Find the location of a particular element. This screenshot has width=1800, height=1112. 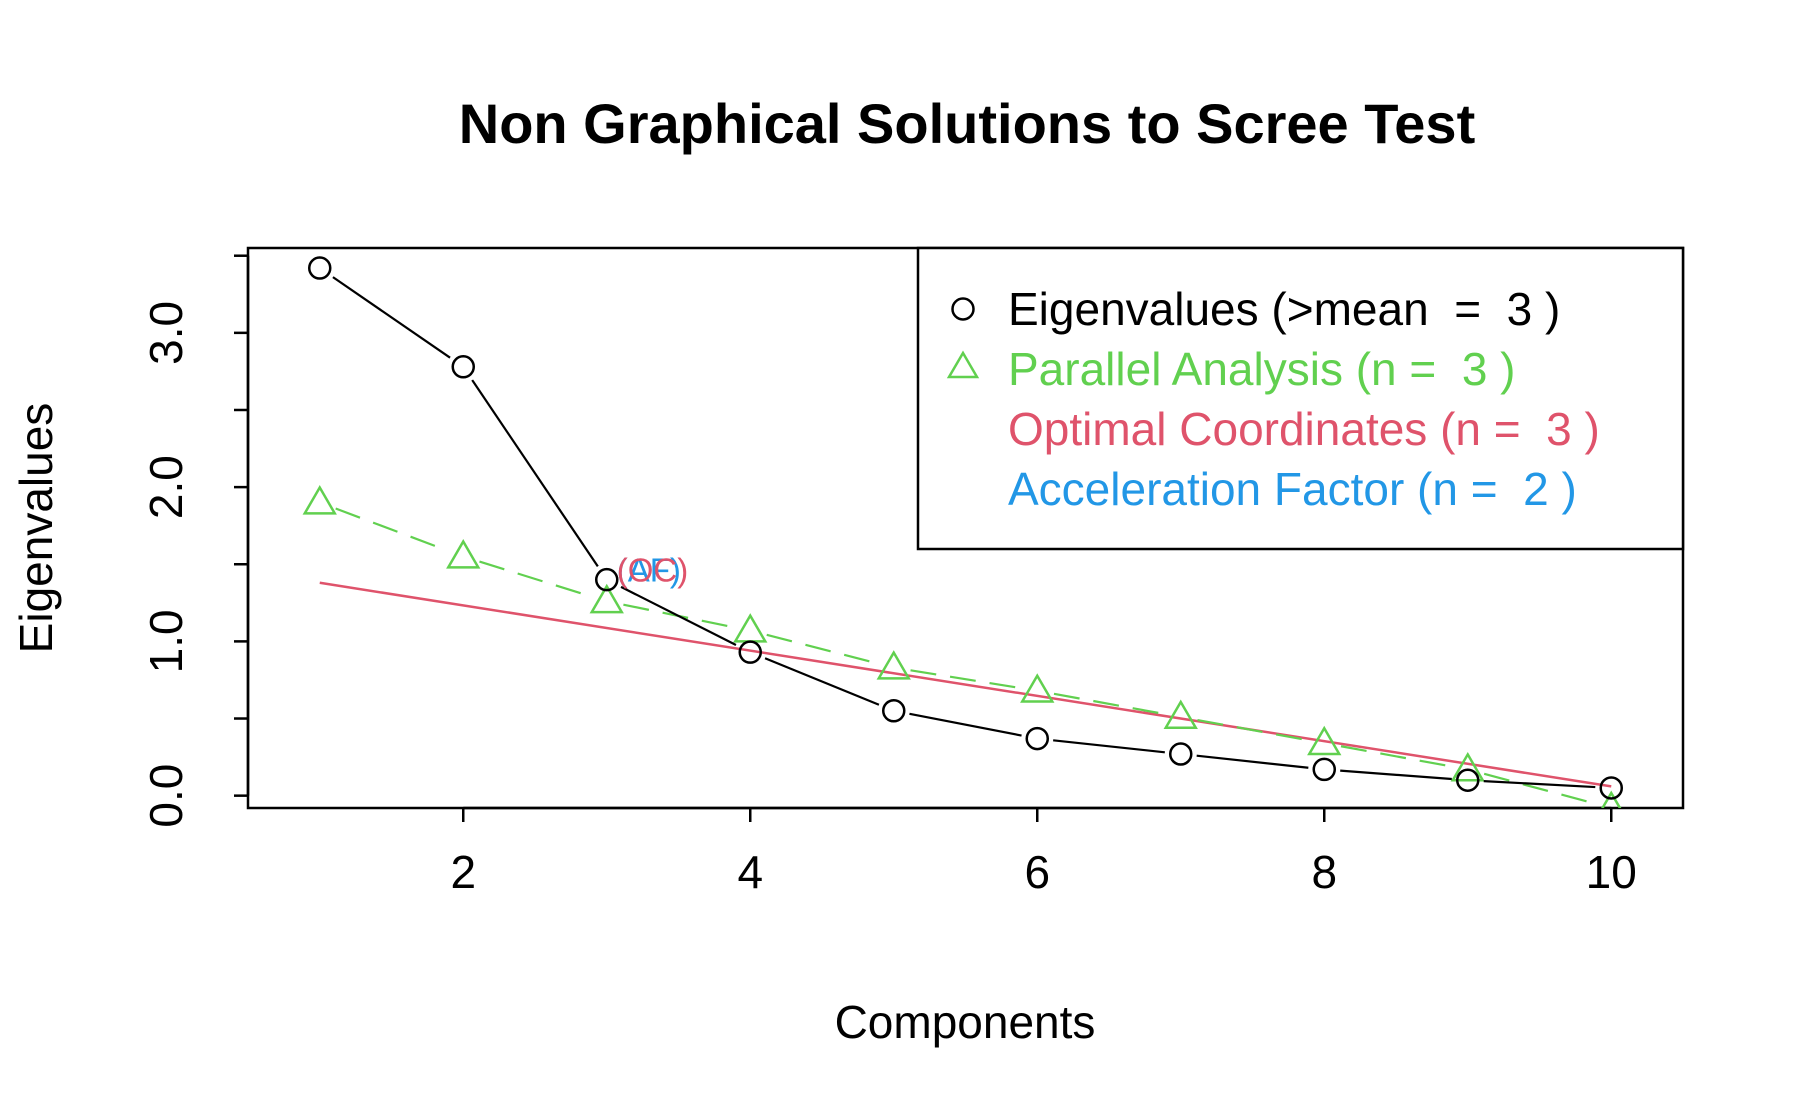

legend-optimal-coordinates-label: Optimal Coordinates (n = 3 ) is located at coordinates (1304, 429).